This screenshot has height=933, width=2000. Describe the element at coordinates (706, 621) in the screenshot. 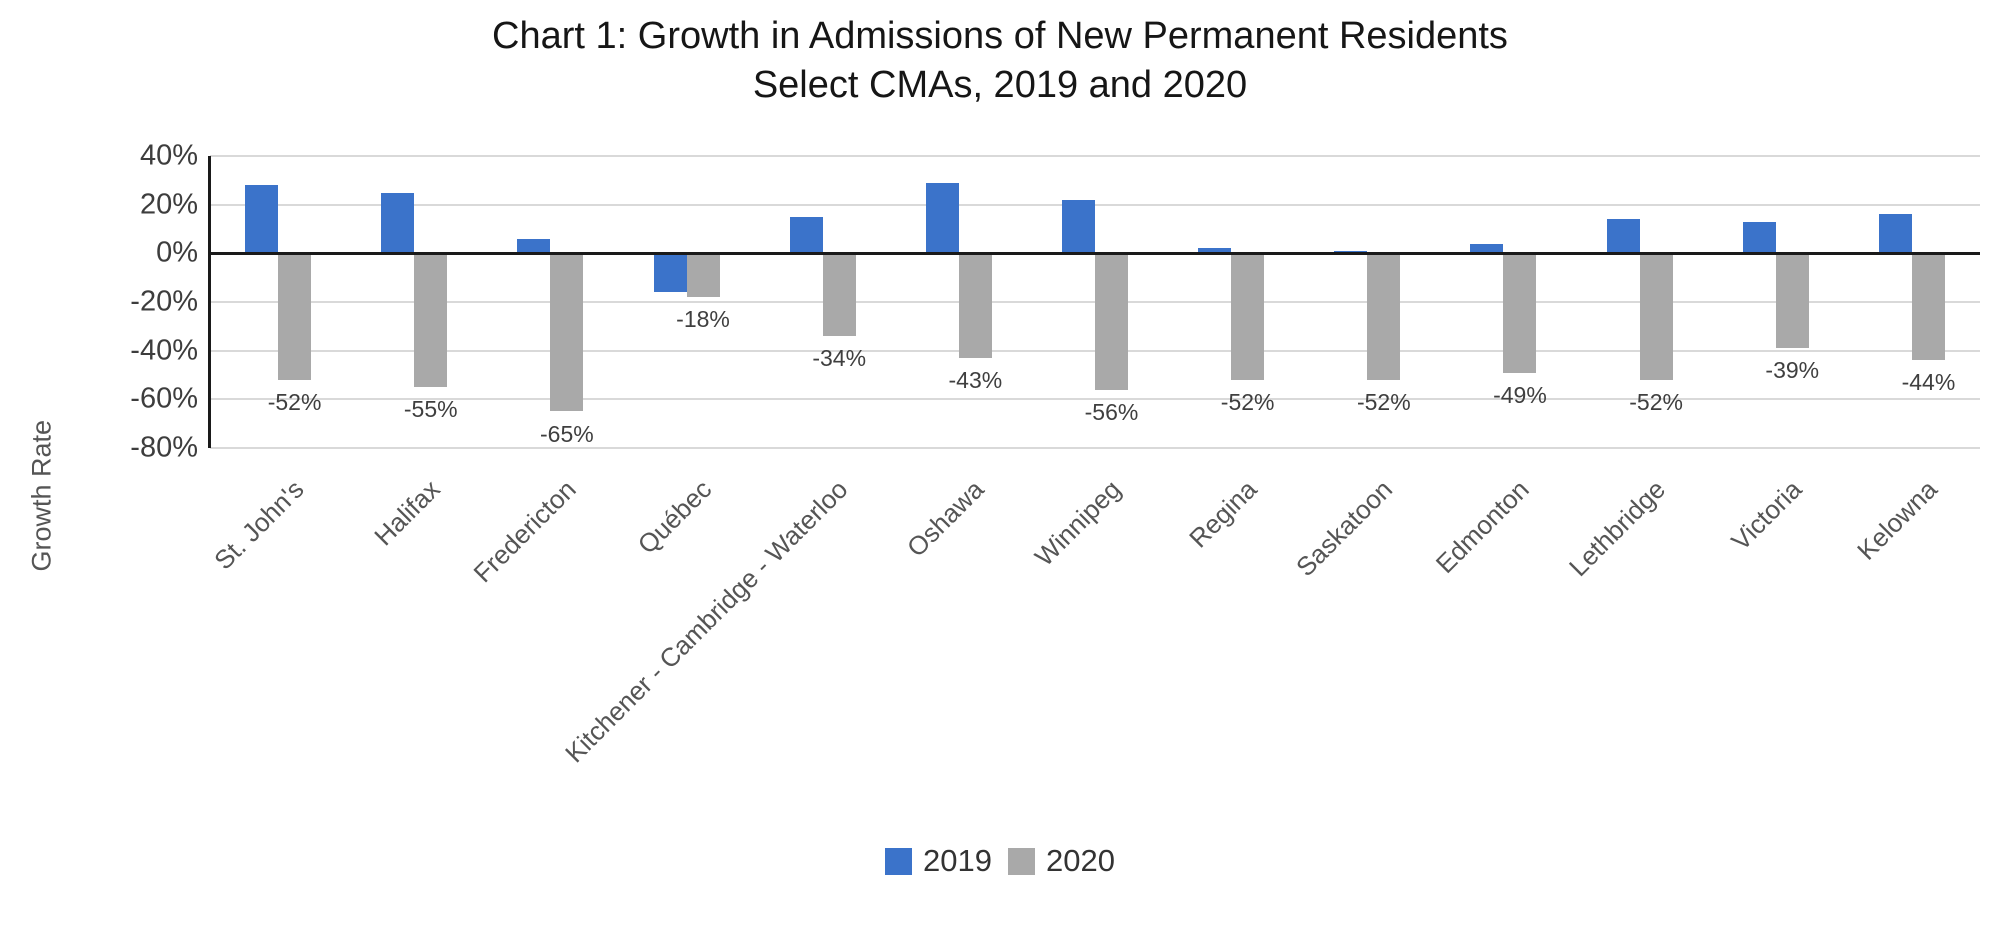

I see `x-axis-label-4: Kitchener - Cambridge - Waterloo` at that location.